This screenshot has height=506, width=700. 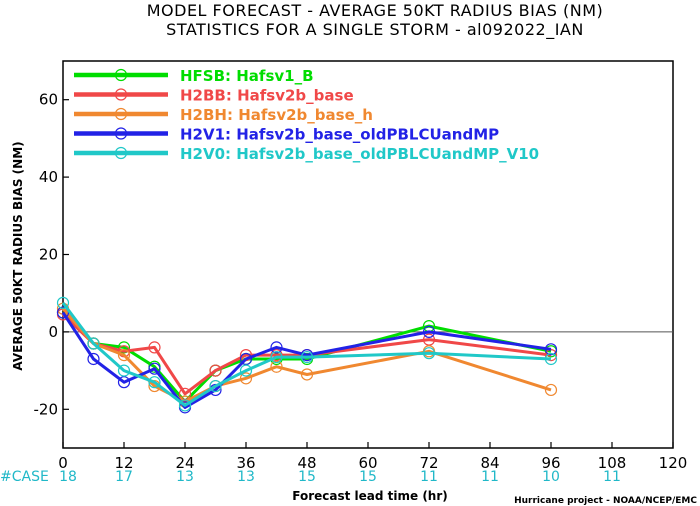 I want to click on x-tick-label: 120, so click(x=673, y=463).